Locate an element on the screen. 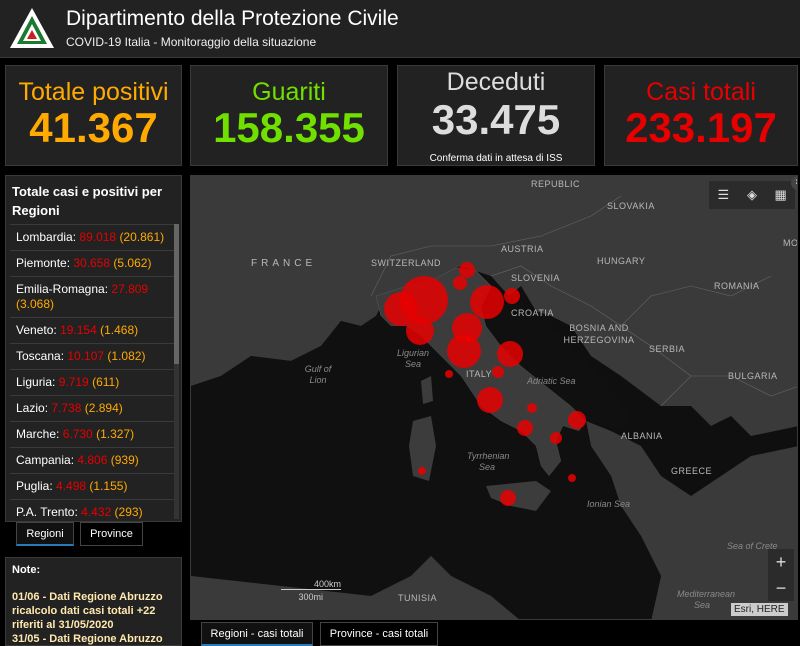 This screenshot has height=646, width=800. list-item: Marche: 6.730 (1.327) is located at coordinates (92, 434).